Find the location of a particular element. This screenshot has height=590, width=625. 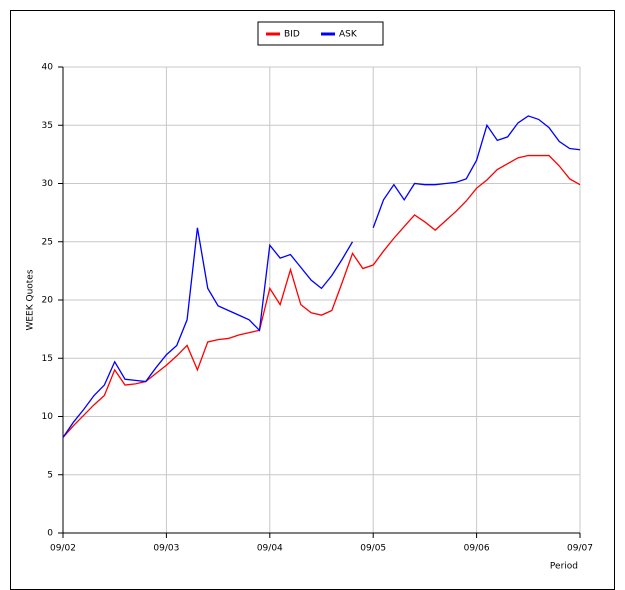

y-axis-label: WEEK Quotes is located at coordinates (31, 299).